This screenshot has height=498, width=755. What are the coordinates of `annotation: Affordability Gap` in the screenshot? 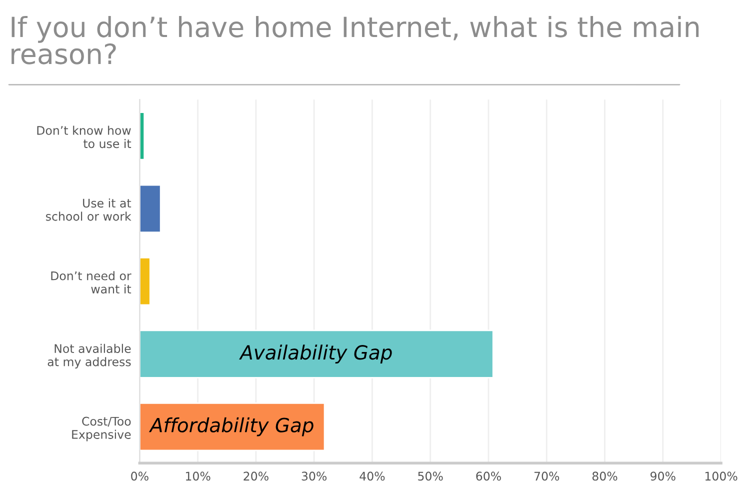 It's located at (231, 426).